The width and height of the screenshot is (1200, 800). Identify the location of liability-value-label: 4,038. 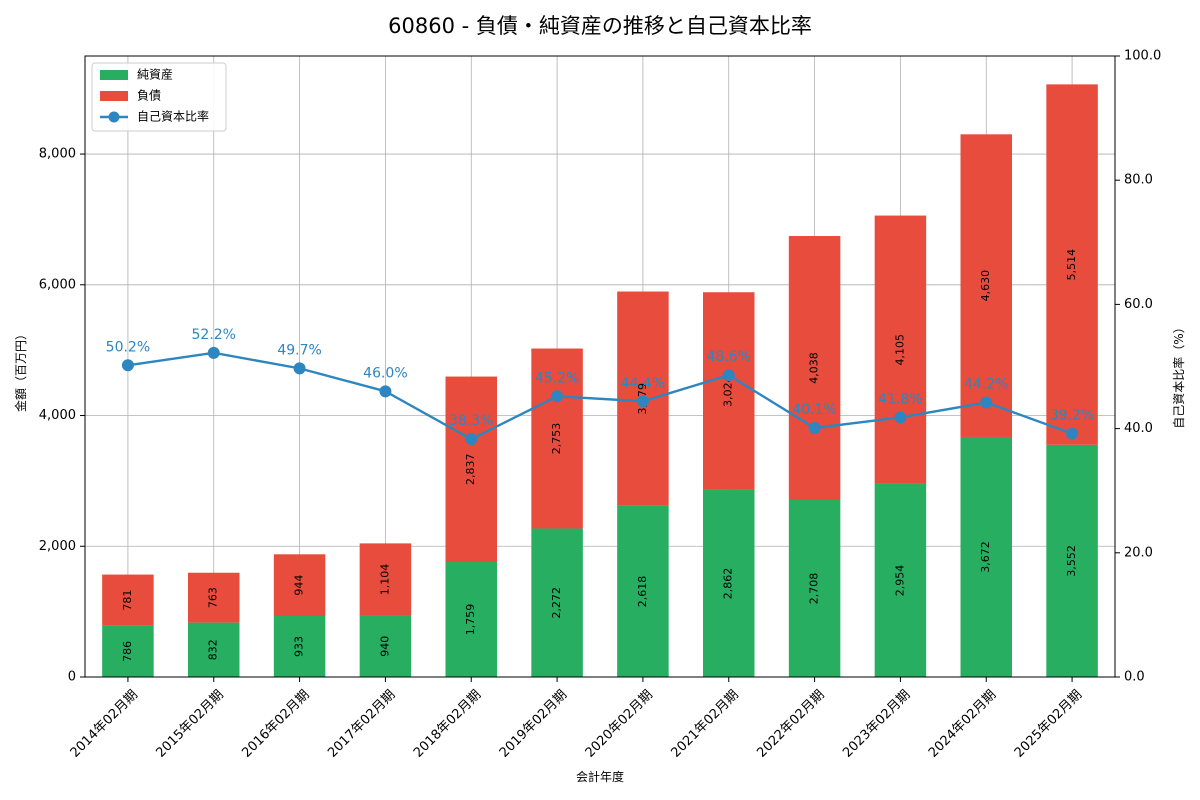
(814, 368).